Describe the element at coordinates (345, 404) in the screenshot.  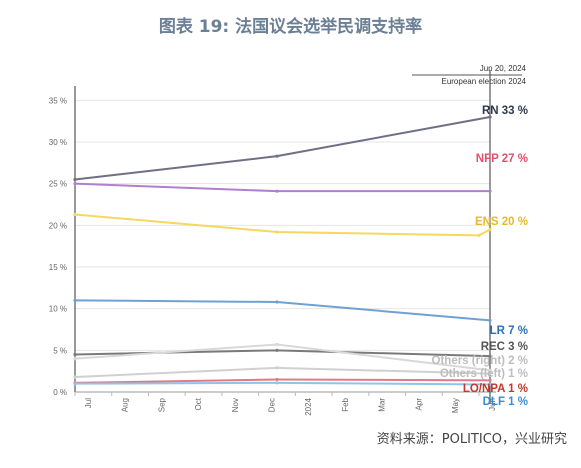
I see `x-tick-label: Feb` at that location.